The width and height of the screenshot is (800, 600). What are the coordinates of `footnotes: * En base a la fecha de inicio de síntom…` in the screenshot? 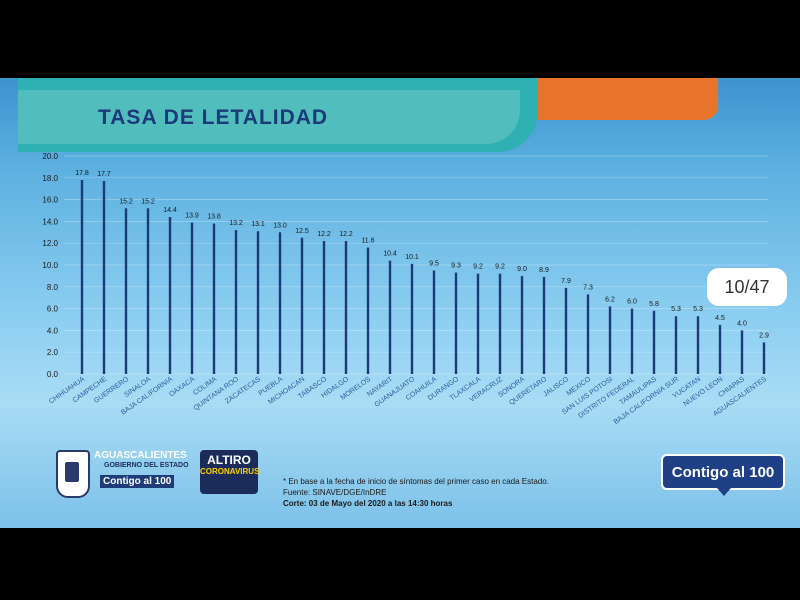 It's located at (416, 492).